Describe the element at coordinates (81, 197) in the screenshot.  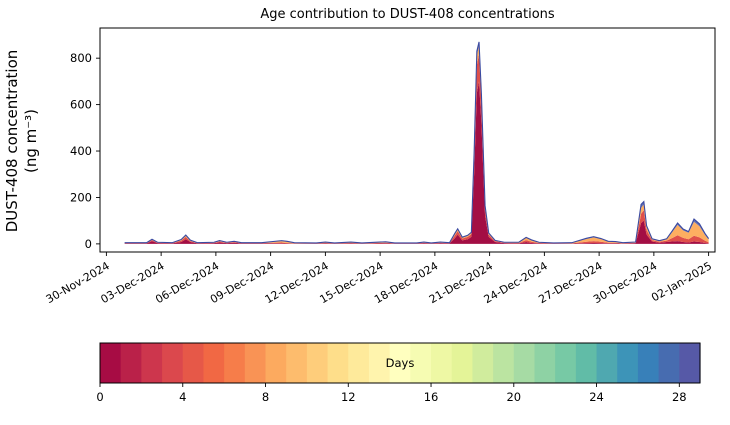
I see `y-tick-label: 200` at that location.